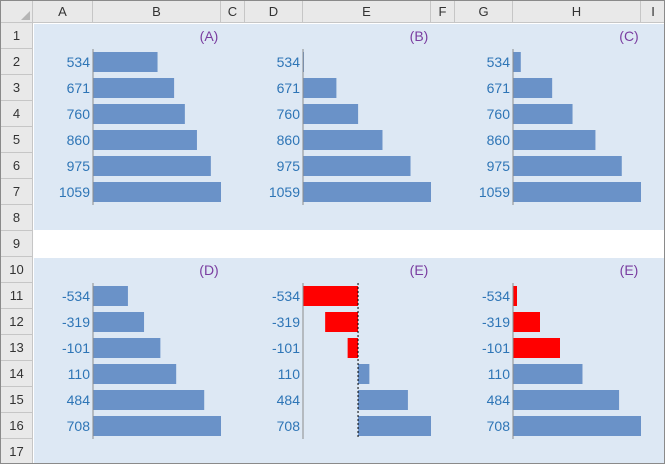  What do you see at coordinates (17, 374) in the screenshot?
I see `row-header-14: 14` at bounding box center [17, 374].